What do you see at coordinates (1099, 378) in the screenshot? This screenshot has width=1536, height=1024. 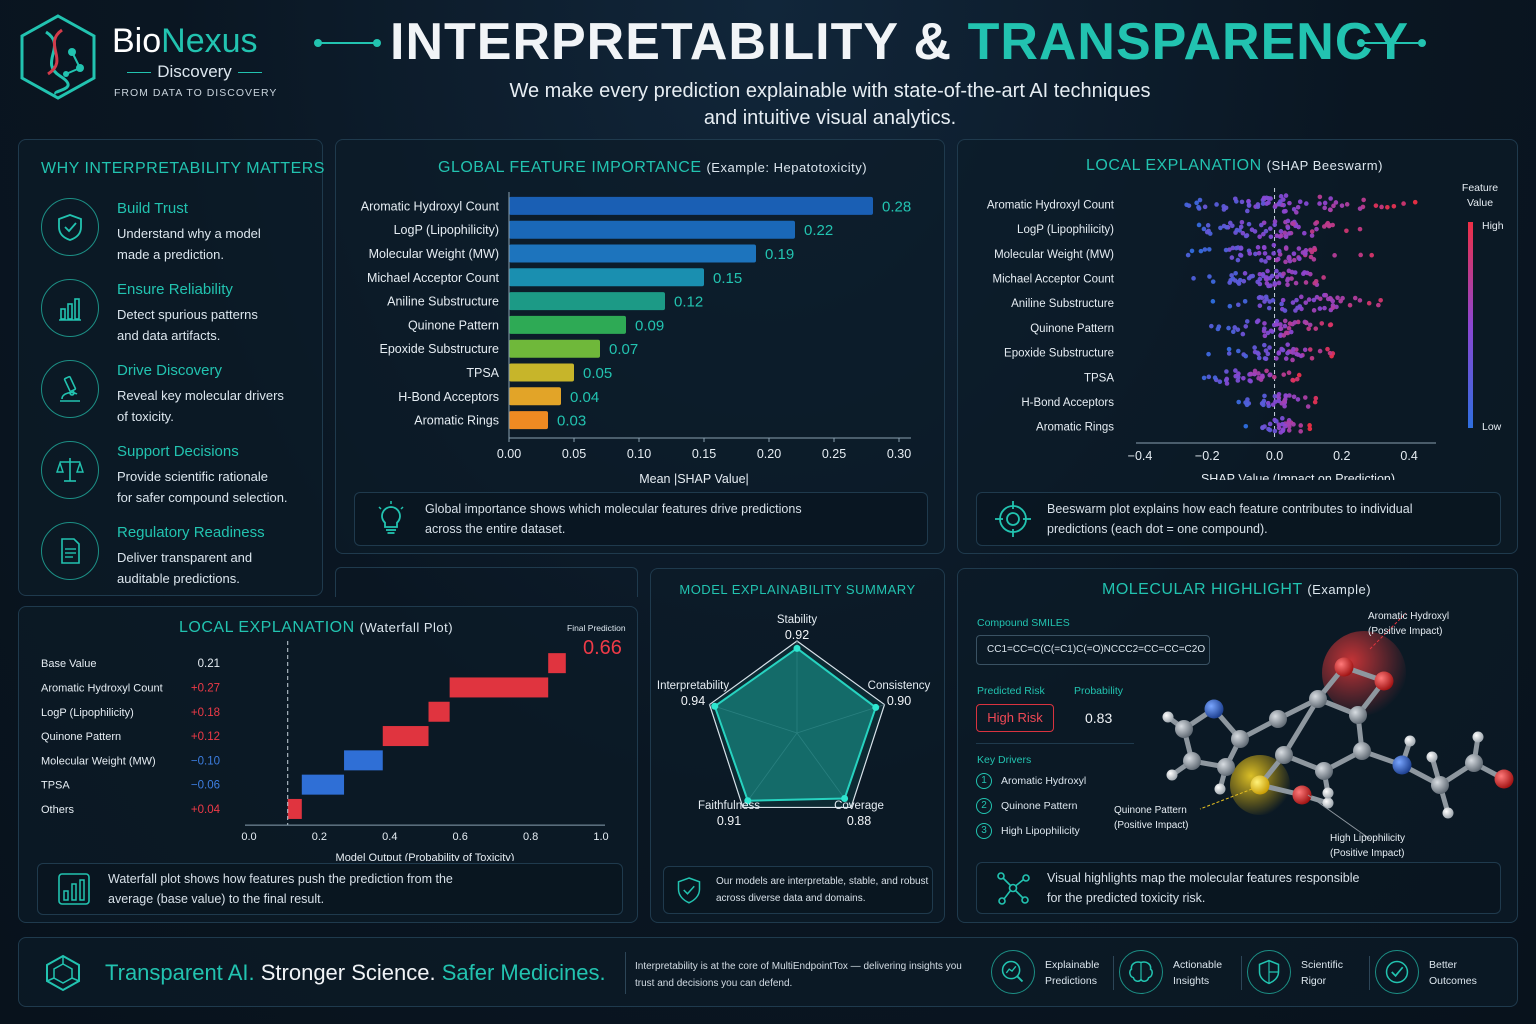 I see `beeswarm-feature-label: TPSA` at bounding box center [1099, 378].